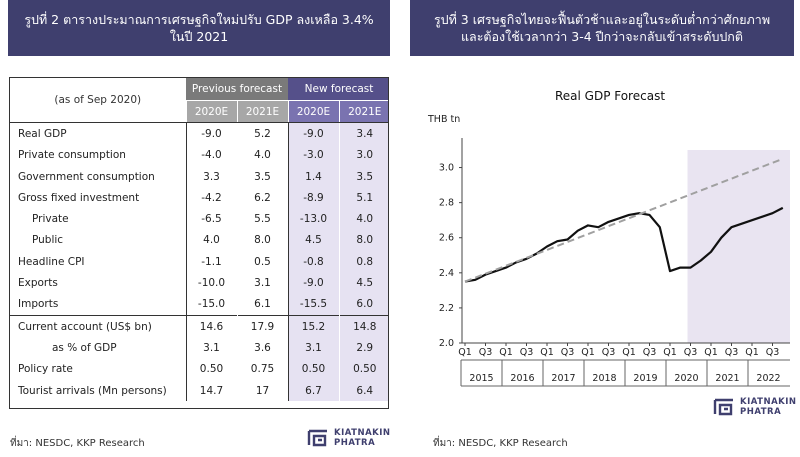  What do you see at coordinates (262, 219) in the screenshot?
I see `table-cell: 5.5` at bounding box center [262, 219].